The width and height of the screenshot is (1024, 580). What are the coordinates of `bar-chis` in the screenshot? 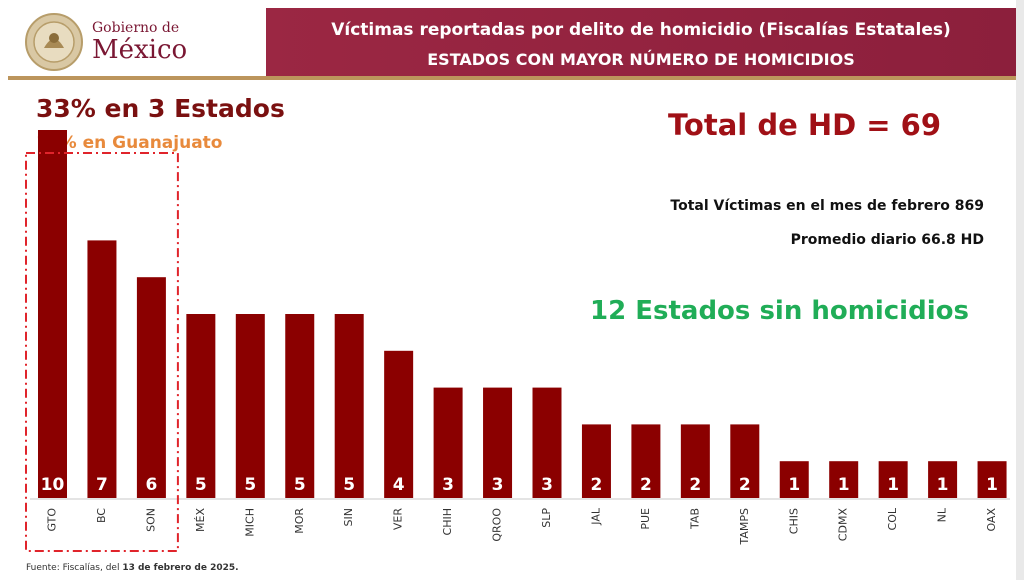 It's located at (794, 479).